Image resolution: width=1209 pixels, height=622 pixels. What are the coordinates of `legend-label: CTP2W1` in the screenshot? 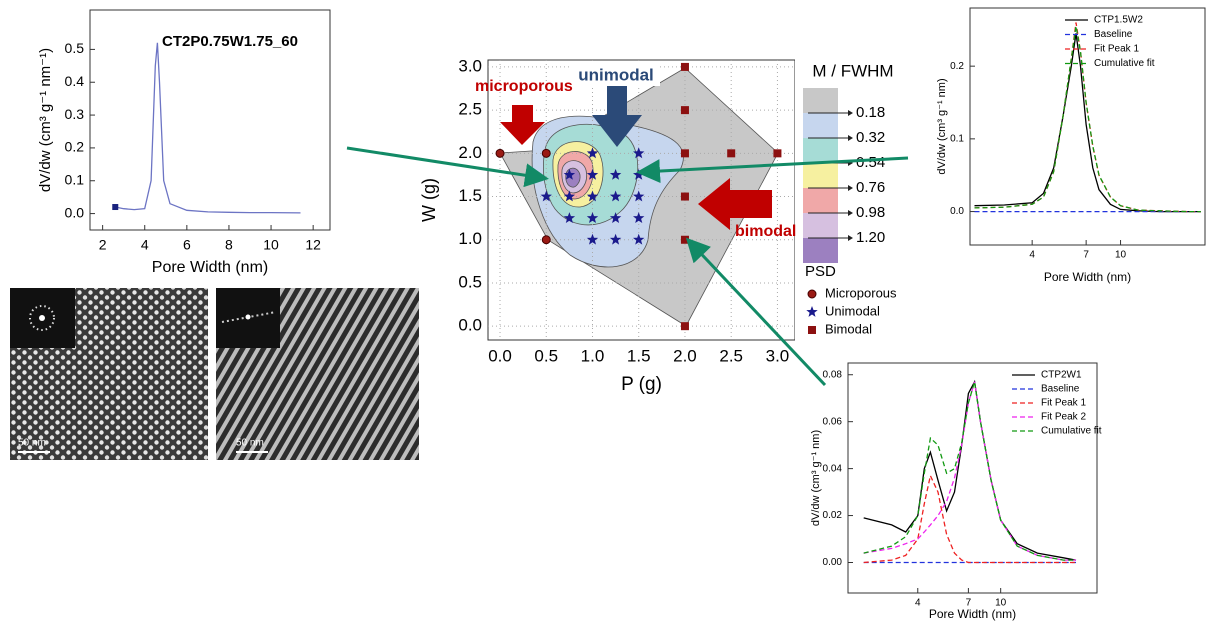 It's located at (1061, 375).